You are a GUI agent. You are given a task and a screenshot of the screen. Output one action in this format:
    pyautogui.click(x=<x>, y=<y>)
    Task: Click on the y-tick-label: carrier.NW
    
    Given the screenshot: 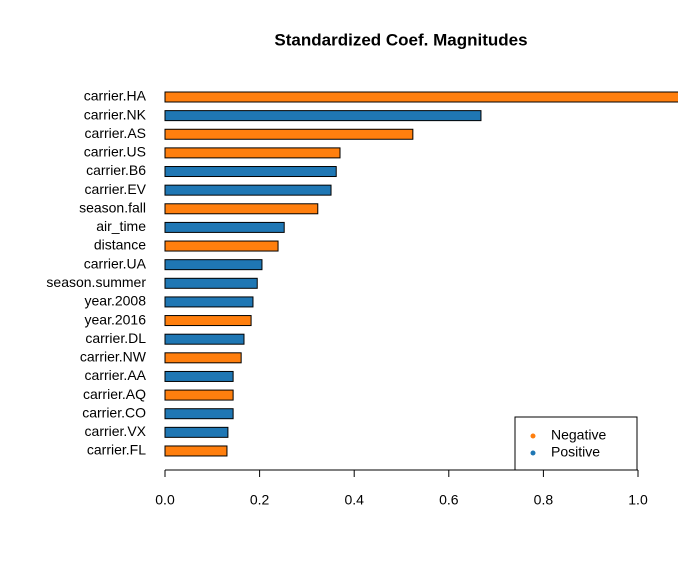 What is the action you would take?
    pyautogui.click(x=113, y=357)
    